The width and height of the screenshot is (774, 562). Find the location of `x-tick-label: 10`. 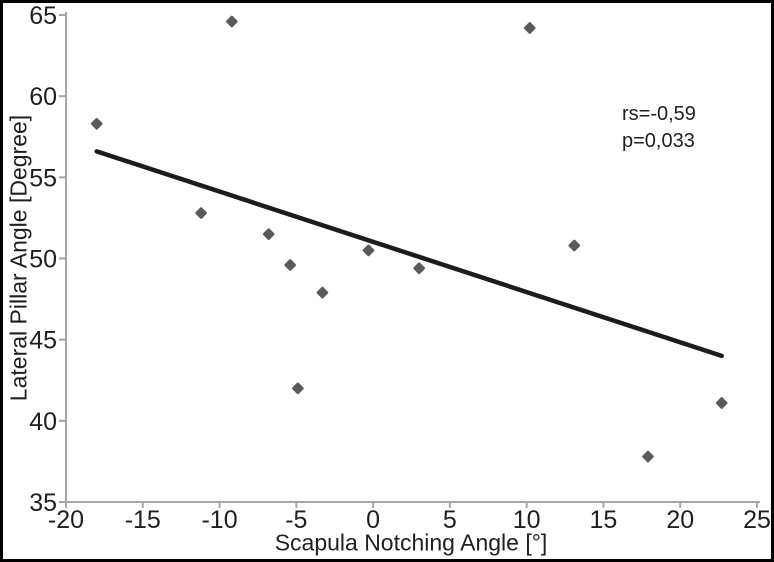

x-tick-label: 10 is located at coordinates (527, 520).